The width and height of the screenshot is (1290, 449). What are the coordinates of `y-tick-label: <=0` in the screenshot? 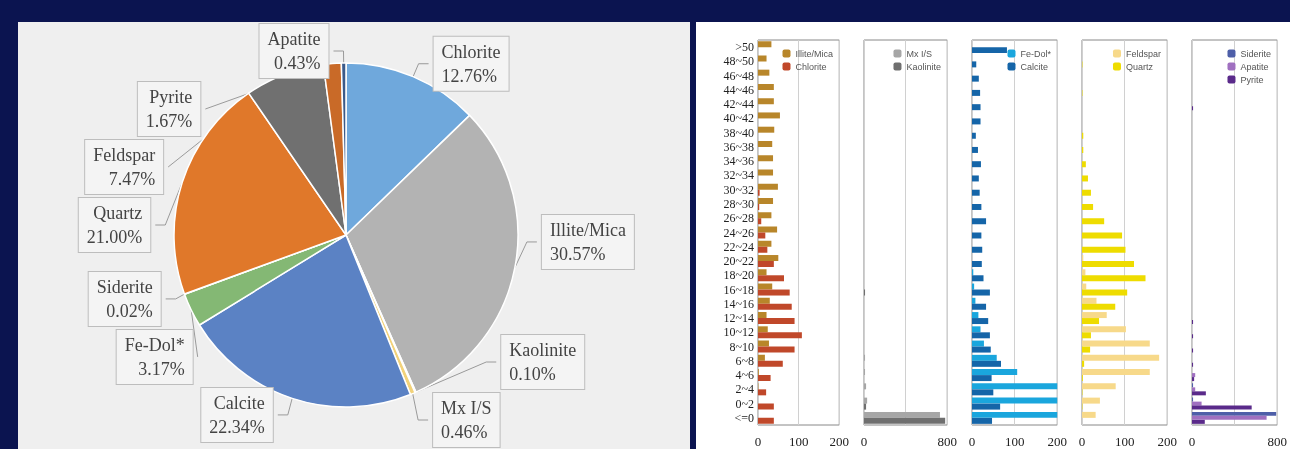 It's located at (744, 417).